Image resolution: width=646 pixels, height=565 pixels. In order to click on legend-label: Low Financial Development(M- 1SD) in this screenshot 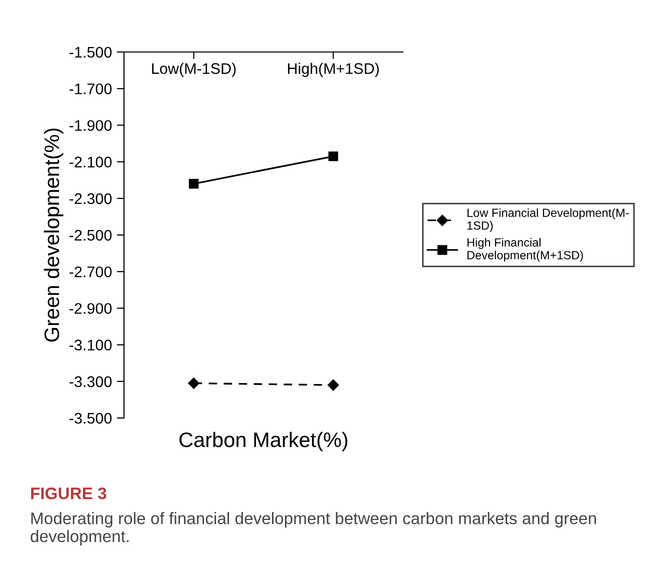, I will do `click(548, 220)`.